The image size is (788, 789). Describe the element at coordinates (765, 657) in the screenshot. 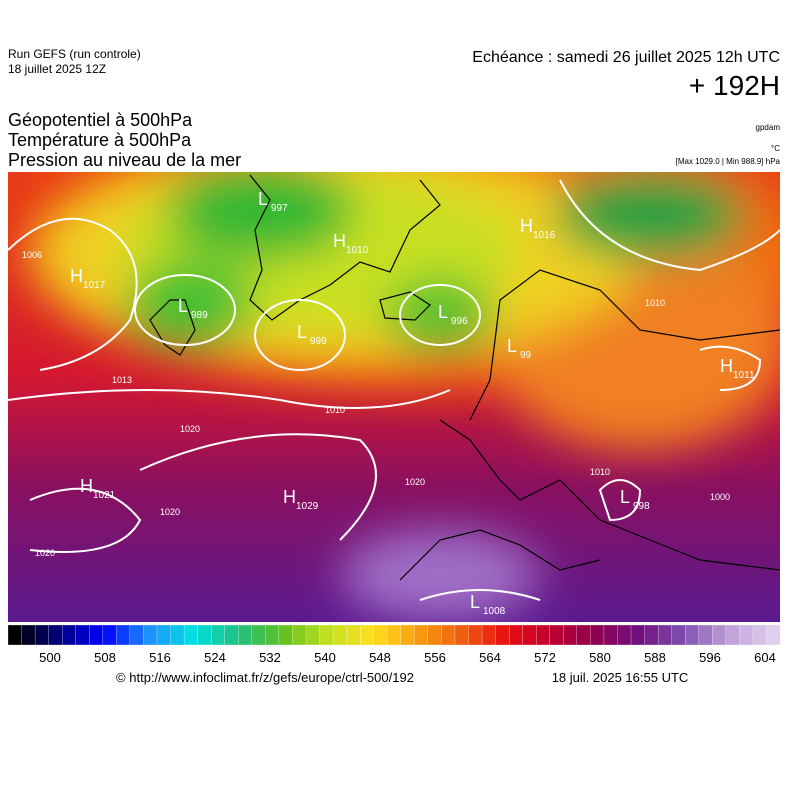

I see `colorbar-tick-label: 604` at that location.